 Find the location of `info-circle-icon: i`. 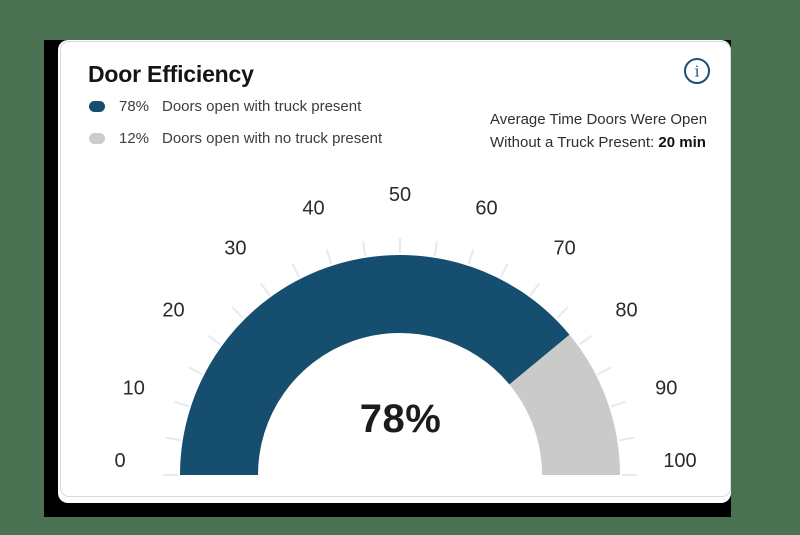

info-circle-icon: i is located at coordinates (697, 71).